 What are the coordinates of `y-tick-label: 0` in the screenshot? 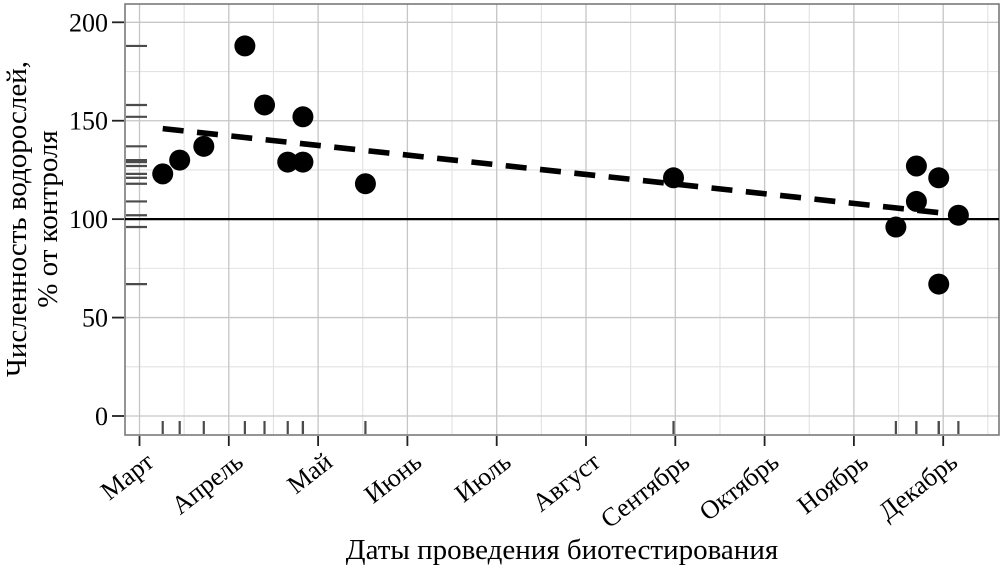 It's located at (101, 416).